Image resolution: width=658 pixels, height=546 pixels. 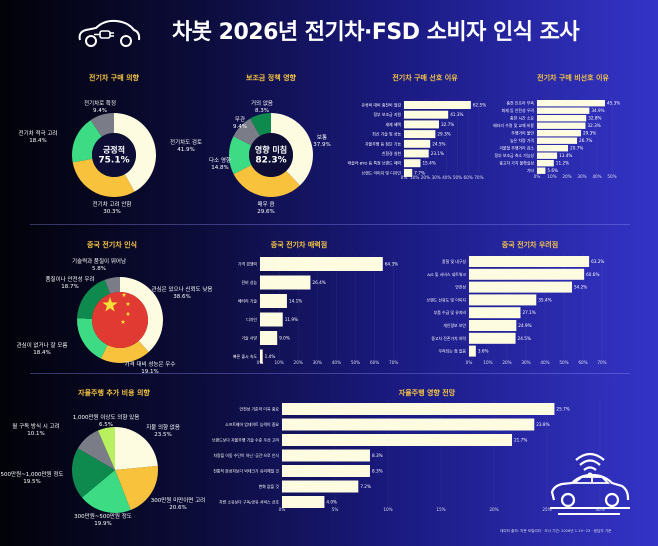 I want to click on prefer-category-label: 친환경 실천, so click(x=392, y=153).